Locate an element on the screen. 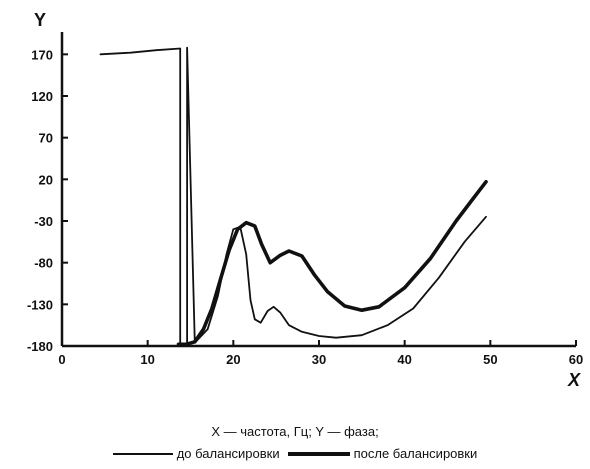 This screenshot has width=590, height=469. x-axis-title: X is located at coordinates (574, 380).